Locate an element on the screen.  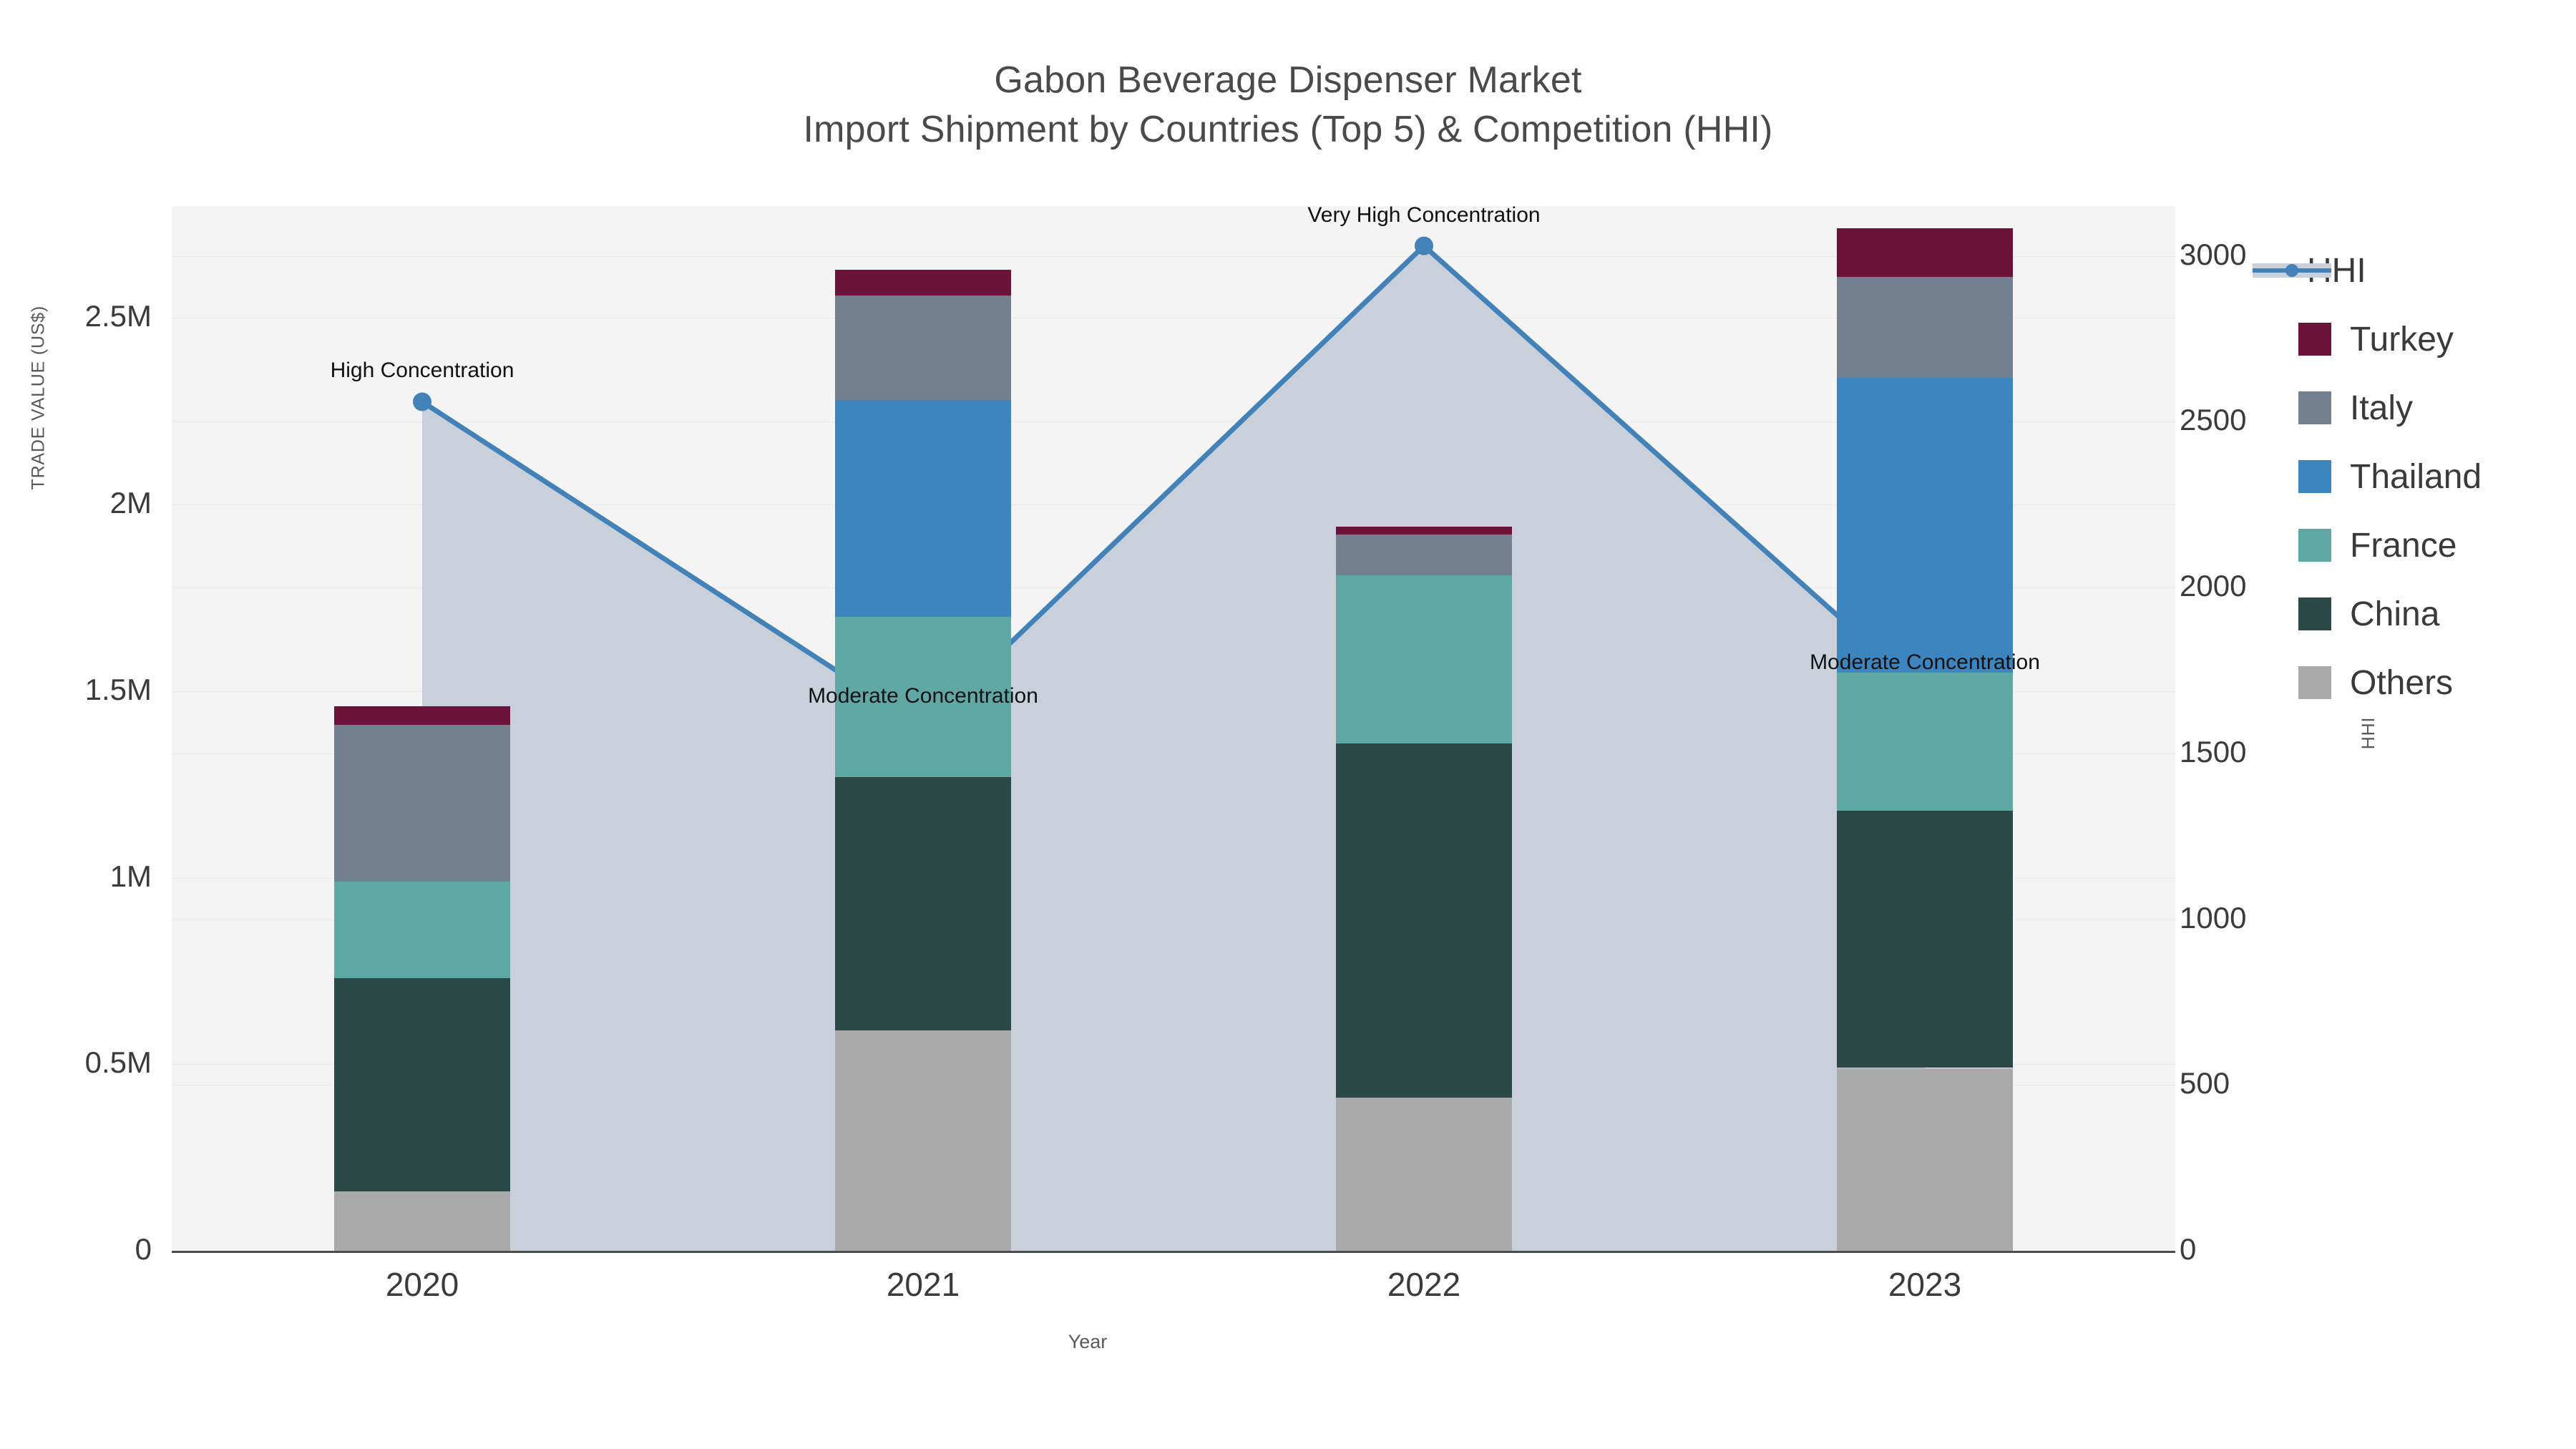
chart-legend: HHI Turkey Italy Thailand France China Others is located at coordinates (2414, 476).